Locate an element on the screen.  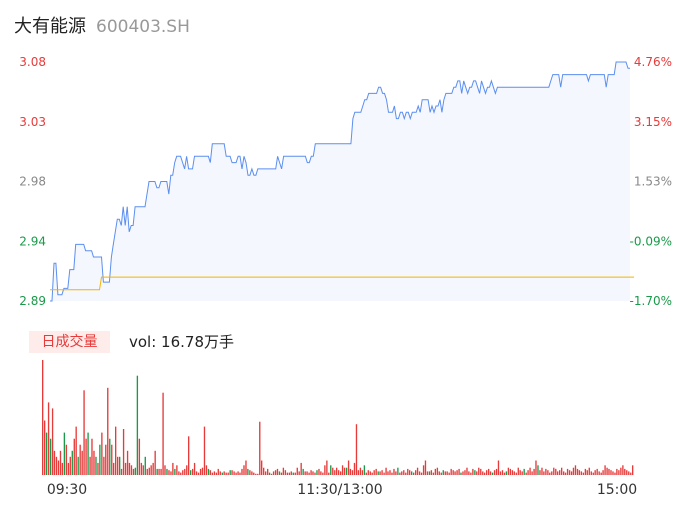
stock-name: 大有能源 is located at coordinates (50, 26).